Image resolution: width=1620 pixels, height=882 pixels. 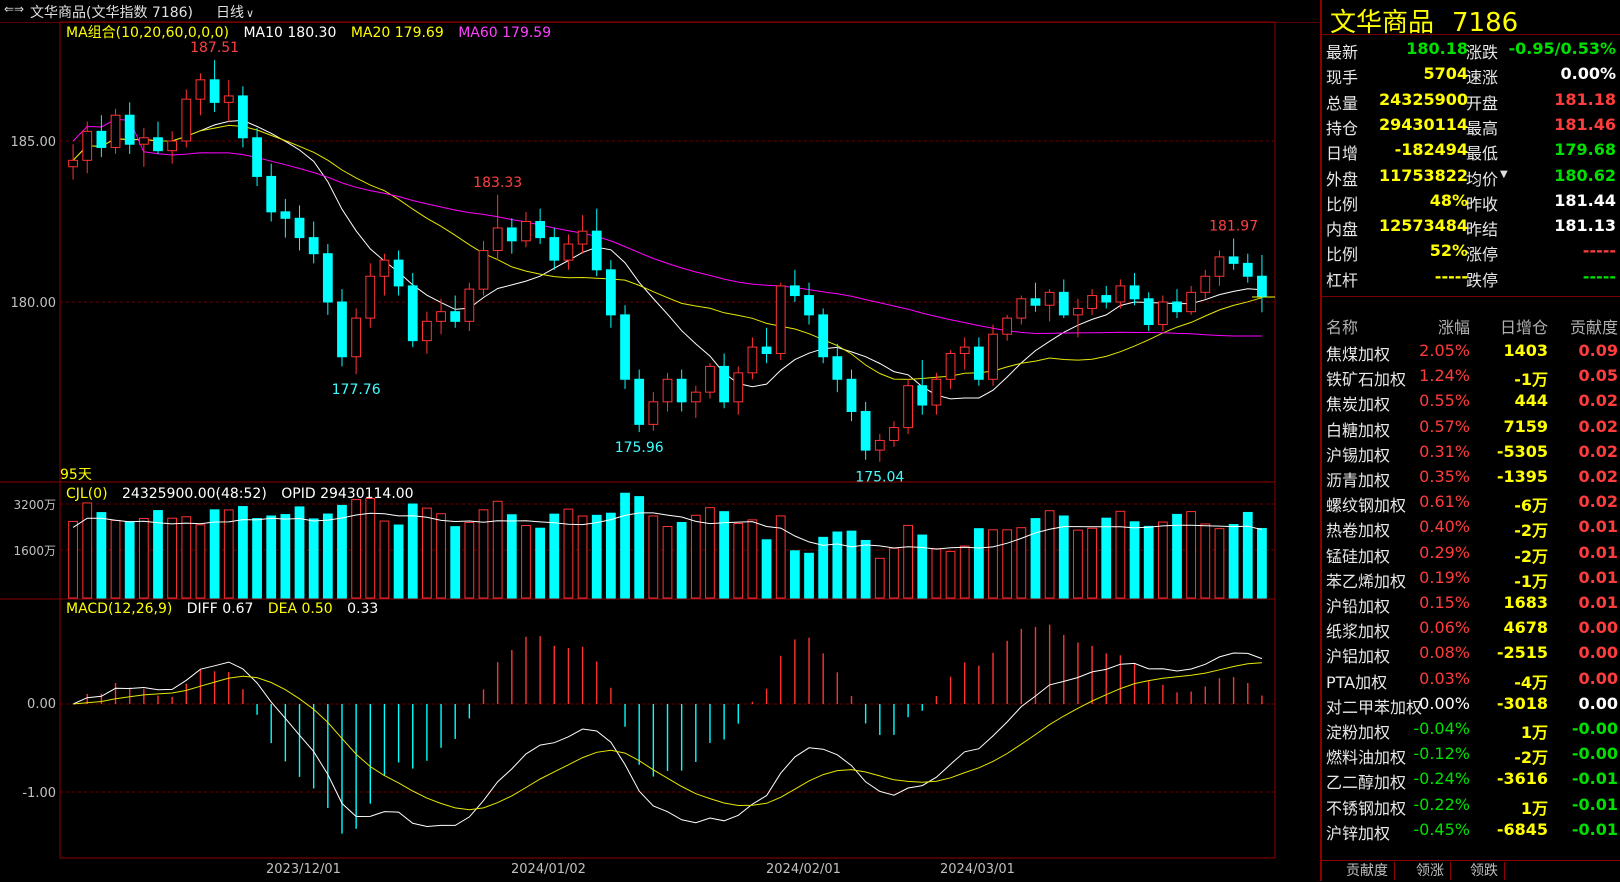 What do you see at coordinates (1471, 830) in the screenshot?
I see `table-row: 沪锌加权 -0.45% -6845 -0.01` at bounding box center [1471, 830].